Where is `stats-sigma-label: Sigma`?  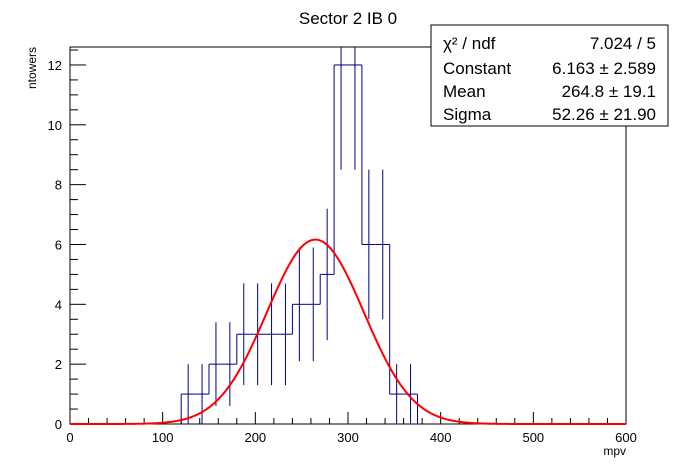
stats-sigma-label: Sigma is located at coordinates (467, 114).